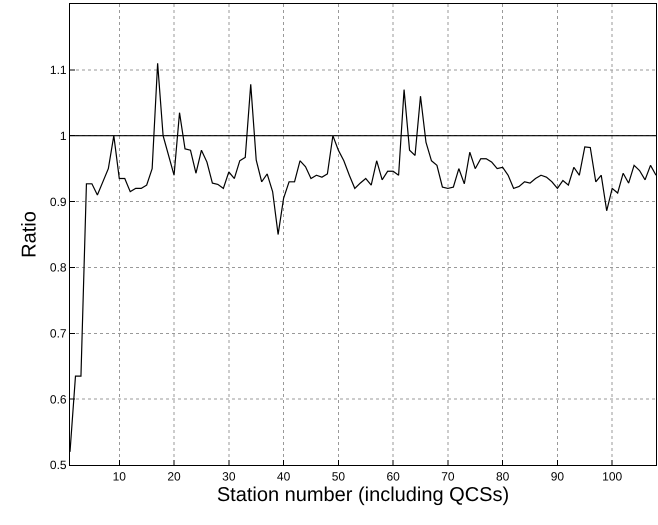 The width and height of the screenshot is (658, 525). I want to click on y-tick-label: 0.7, so click(58, 333).